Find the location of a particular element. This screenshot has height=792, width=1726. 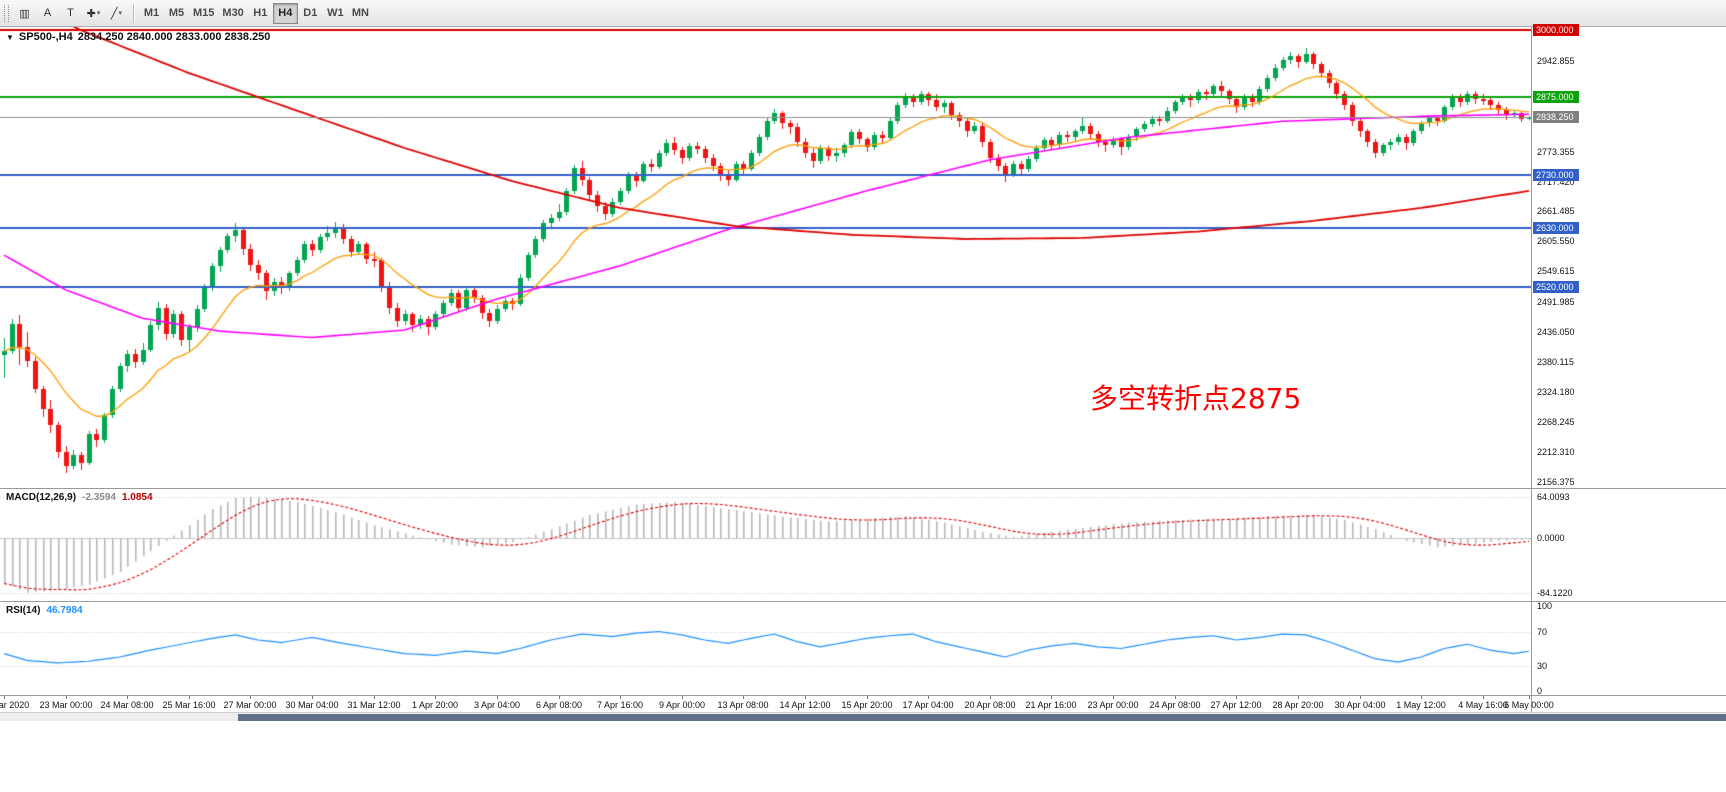

rsi-axis: 100 70 30 0 is located at coordinates (1629, 648).